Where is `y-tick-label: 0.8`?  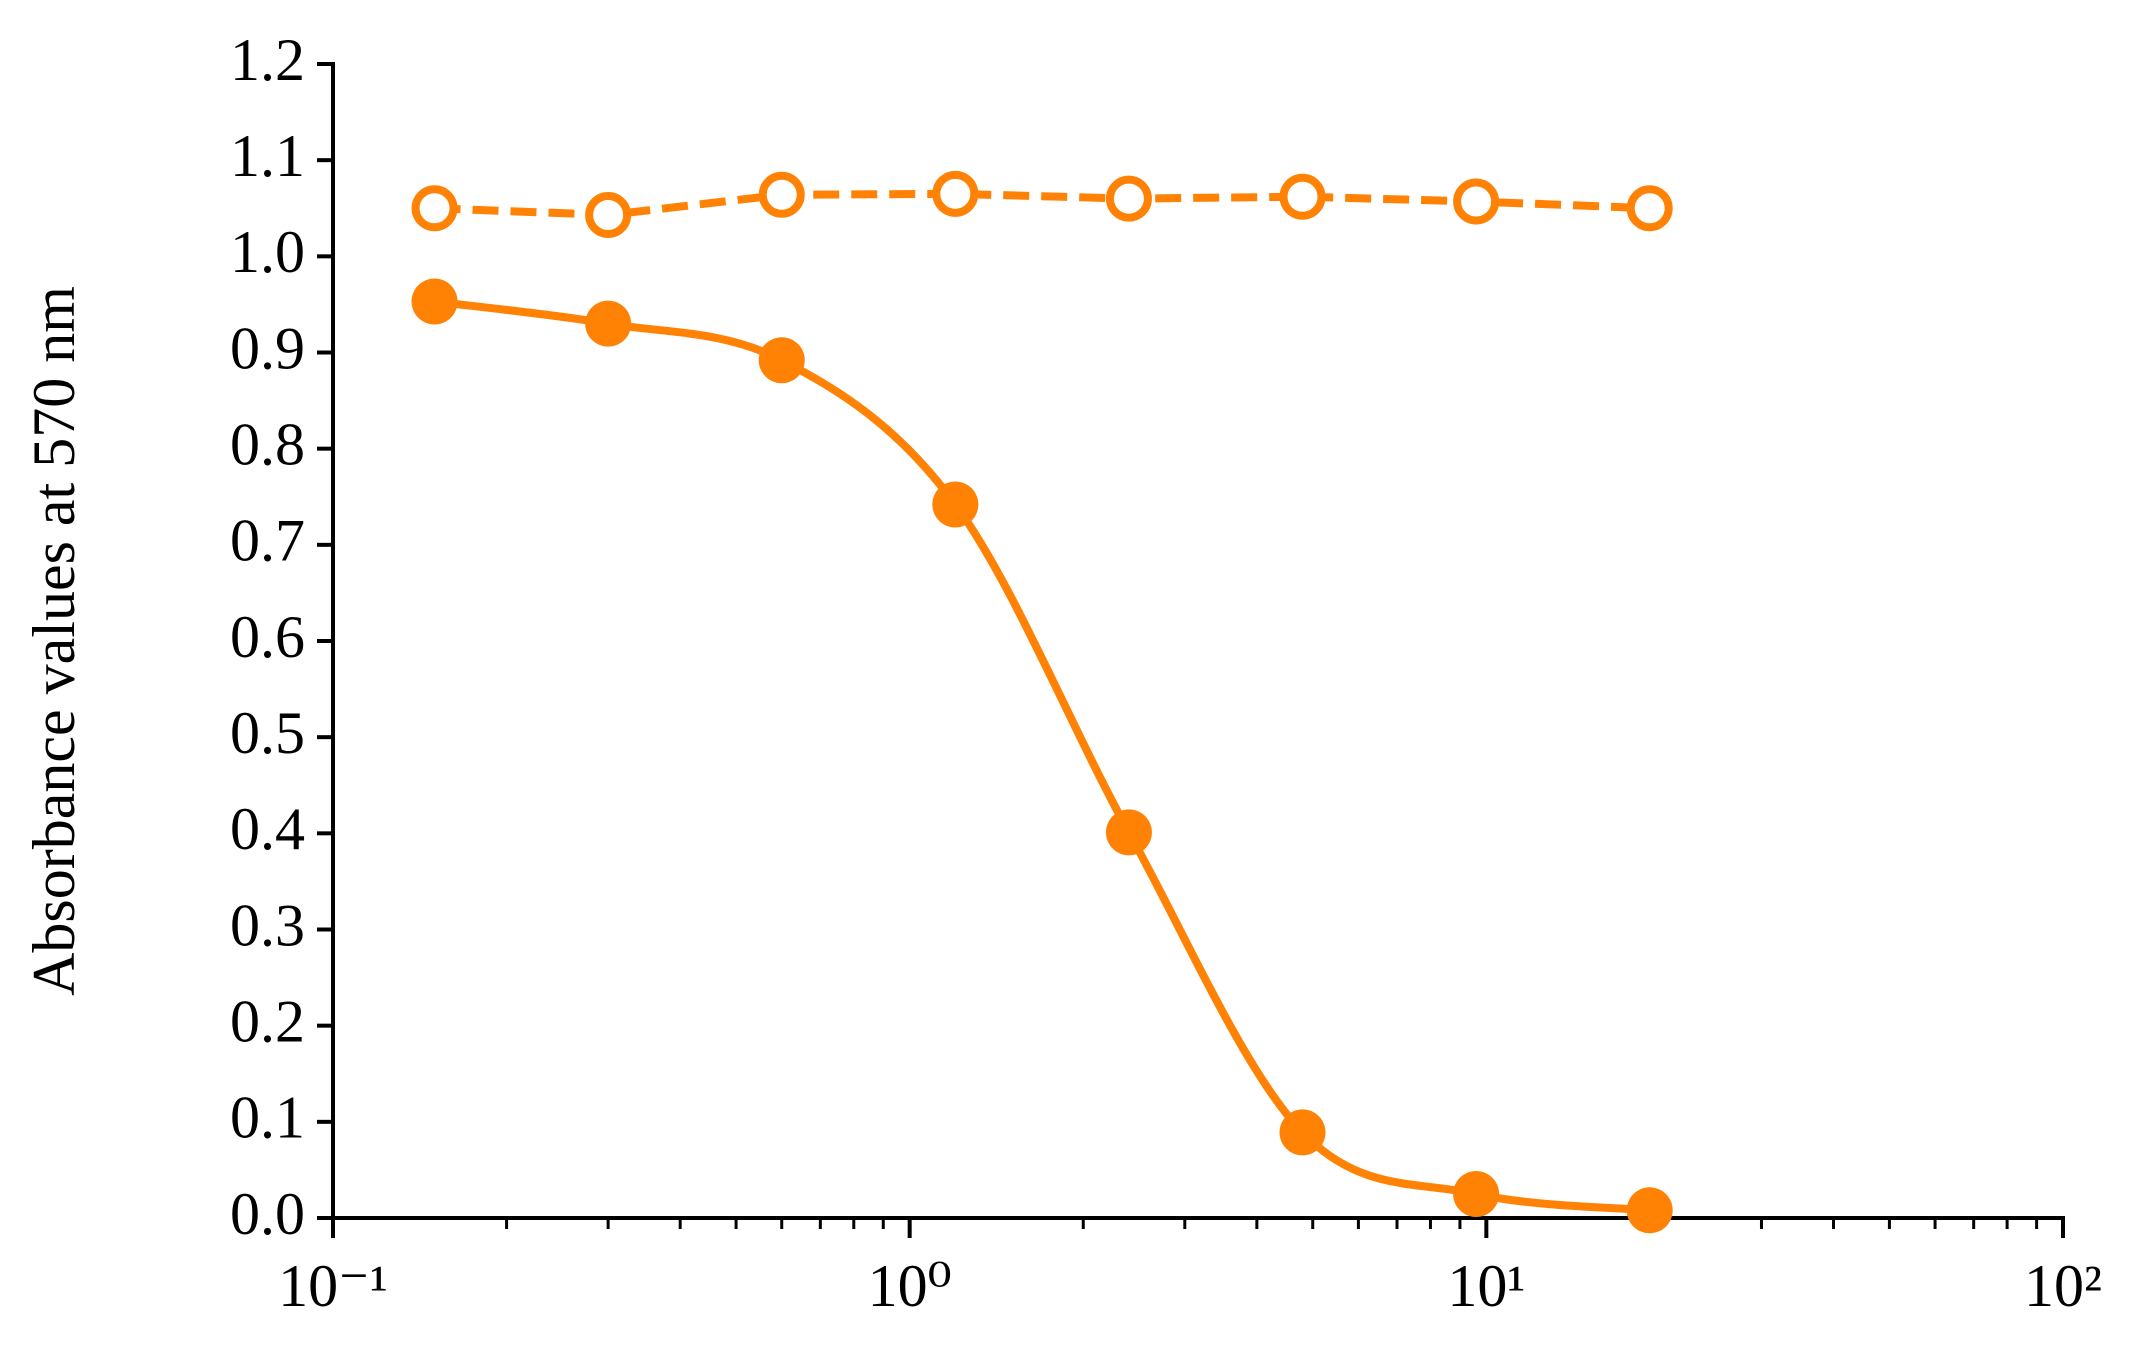
y-tick-label: 0.8 is located at coordinates (267, 444).